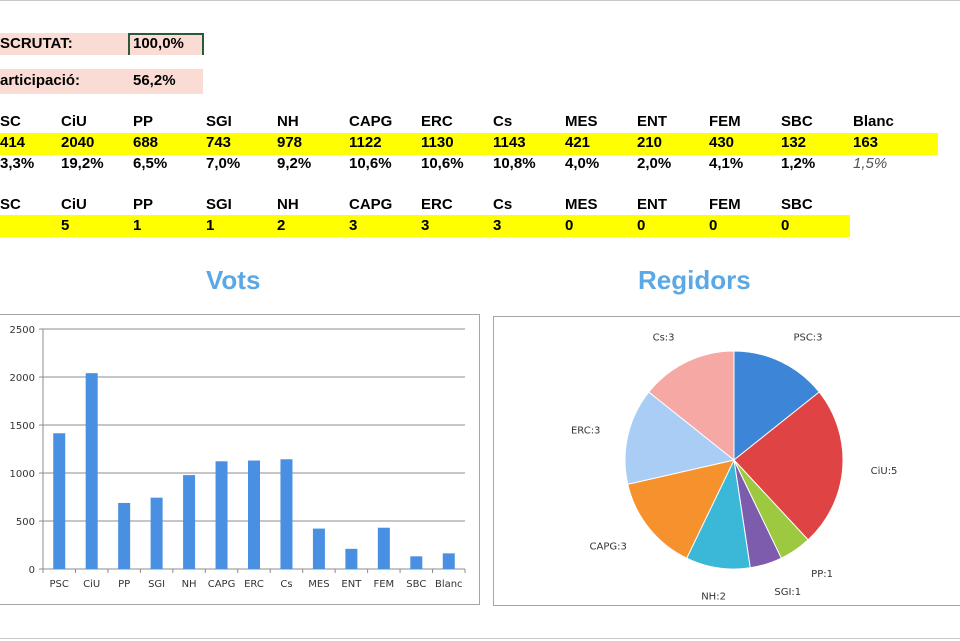 This screenshot has width=960, height=641. Describe the element at coordinates (437, 204) in the screenshot. I see `seats-header-cell: ERC` at that location.